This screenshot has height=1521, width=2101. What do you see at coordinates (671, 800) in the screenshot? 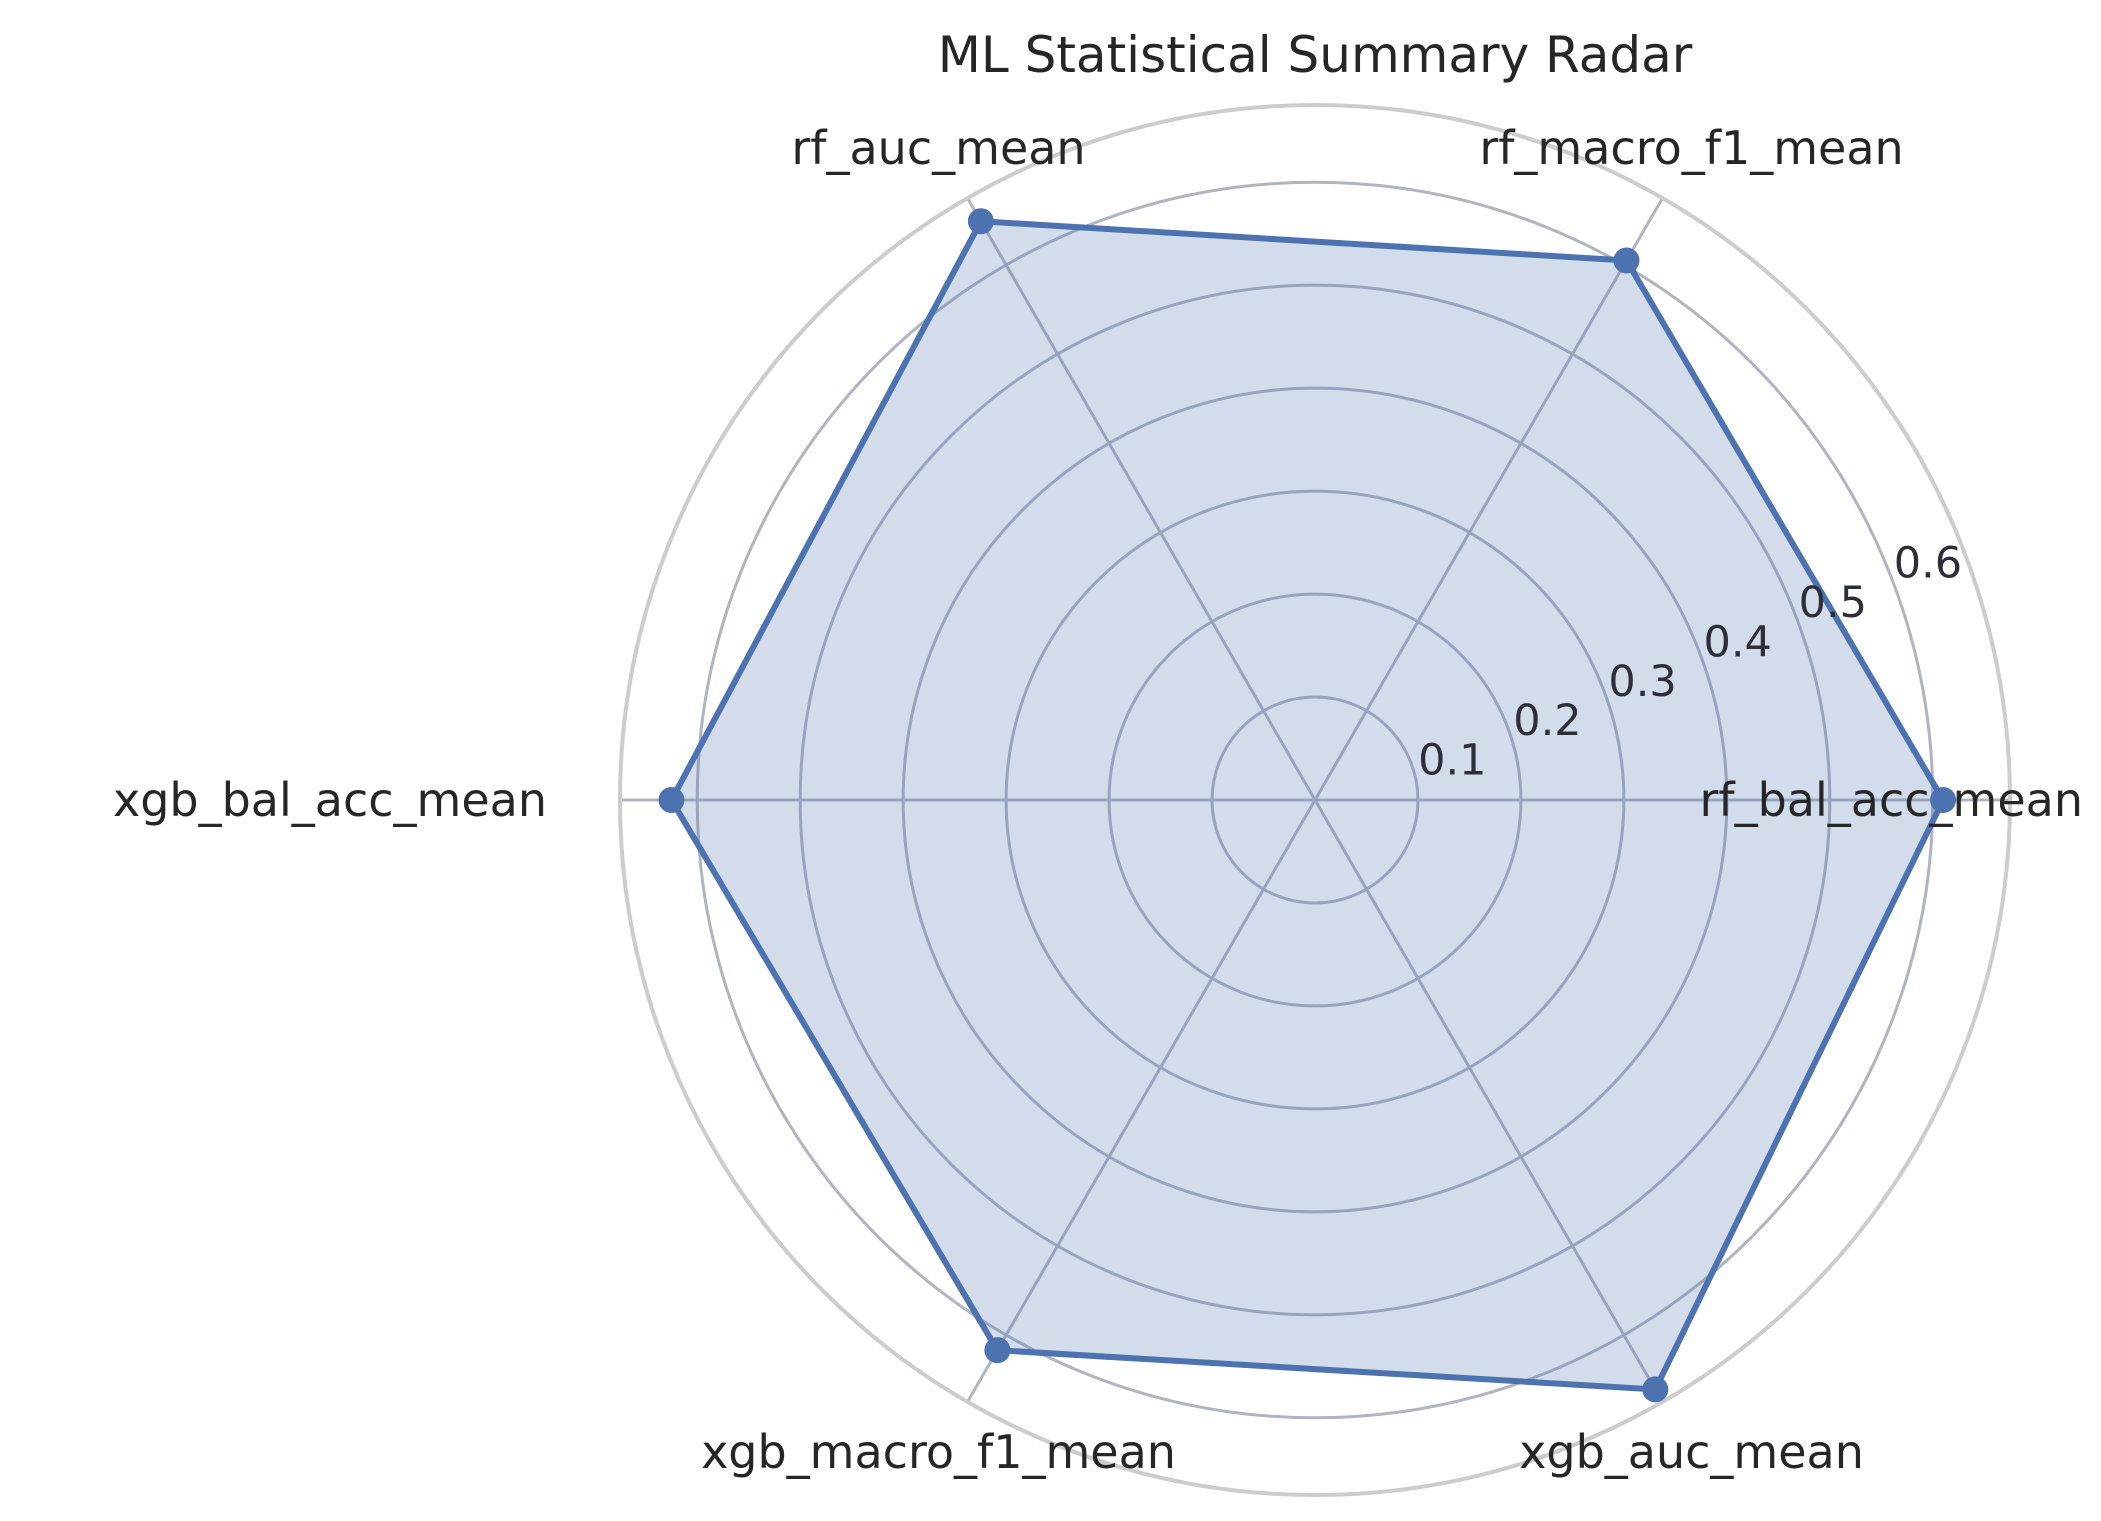
I see `data-point-xgb_bal_acc_mean` at bounding box center [671, 800].